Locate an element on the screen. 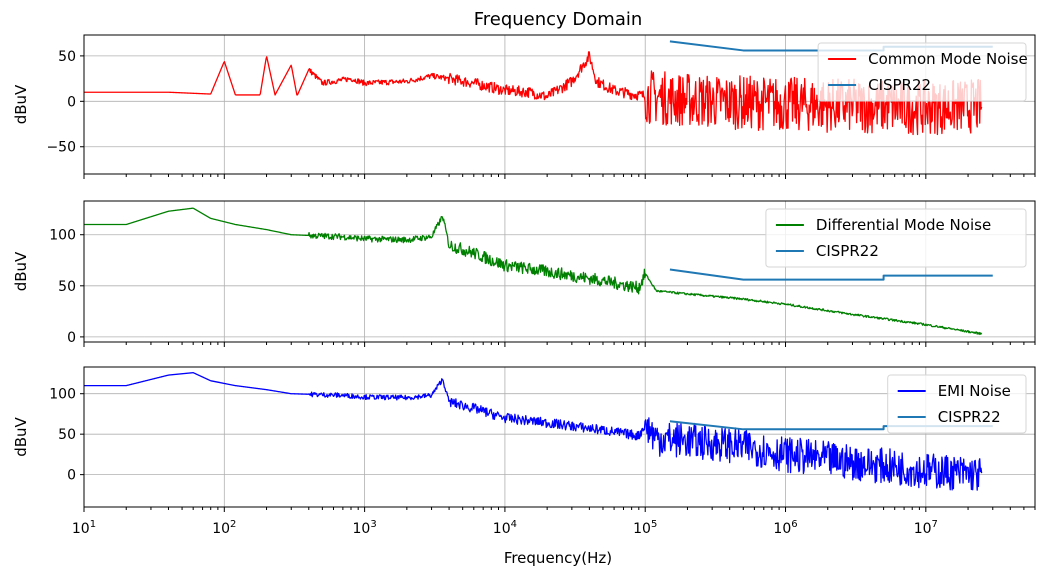  x-tick-label: 10¹ is located at coordinates (84, 528).